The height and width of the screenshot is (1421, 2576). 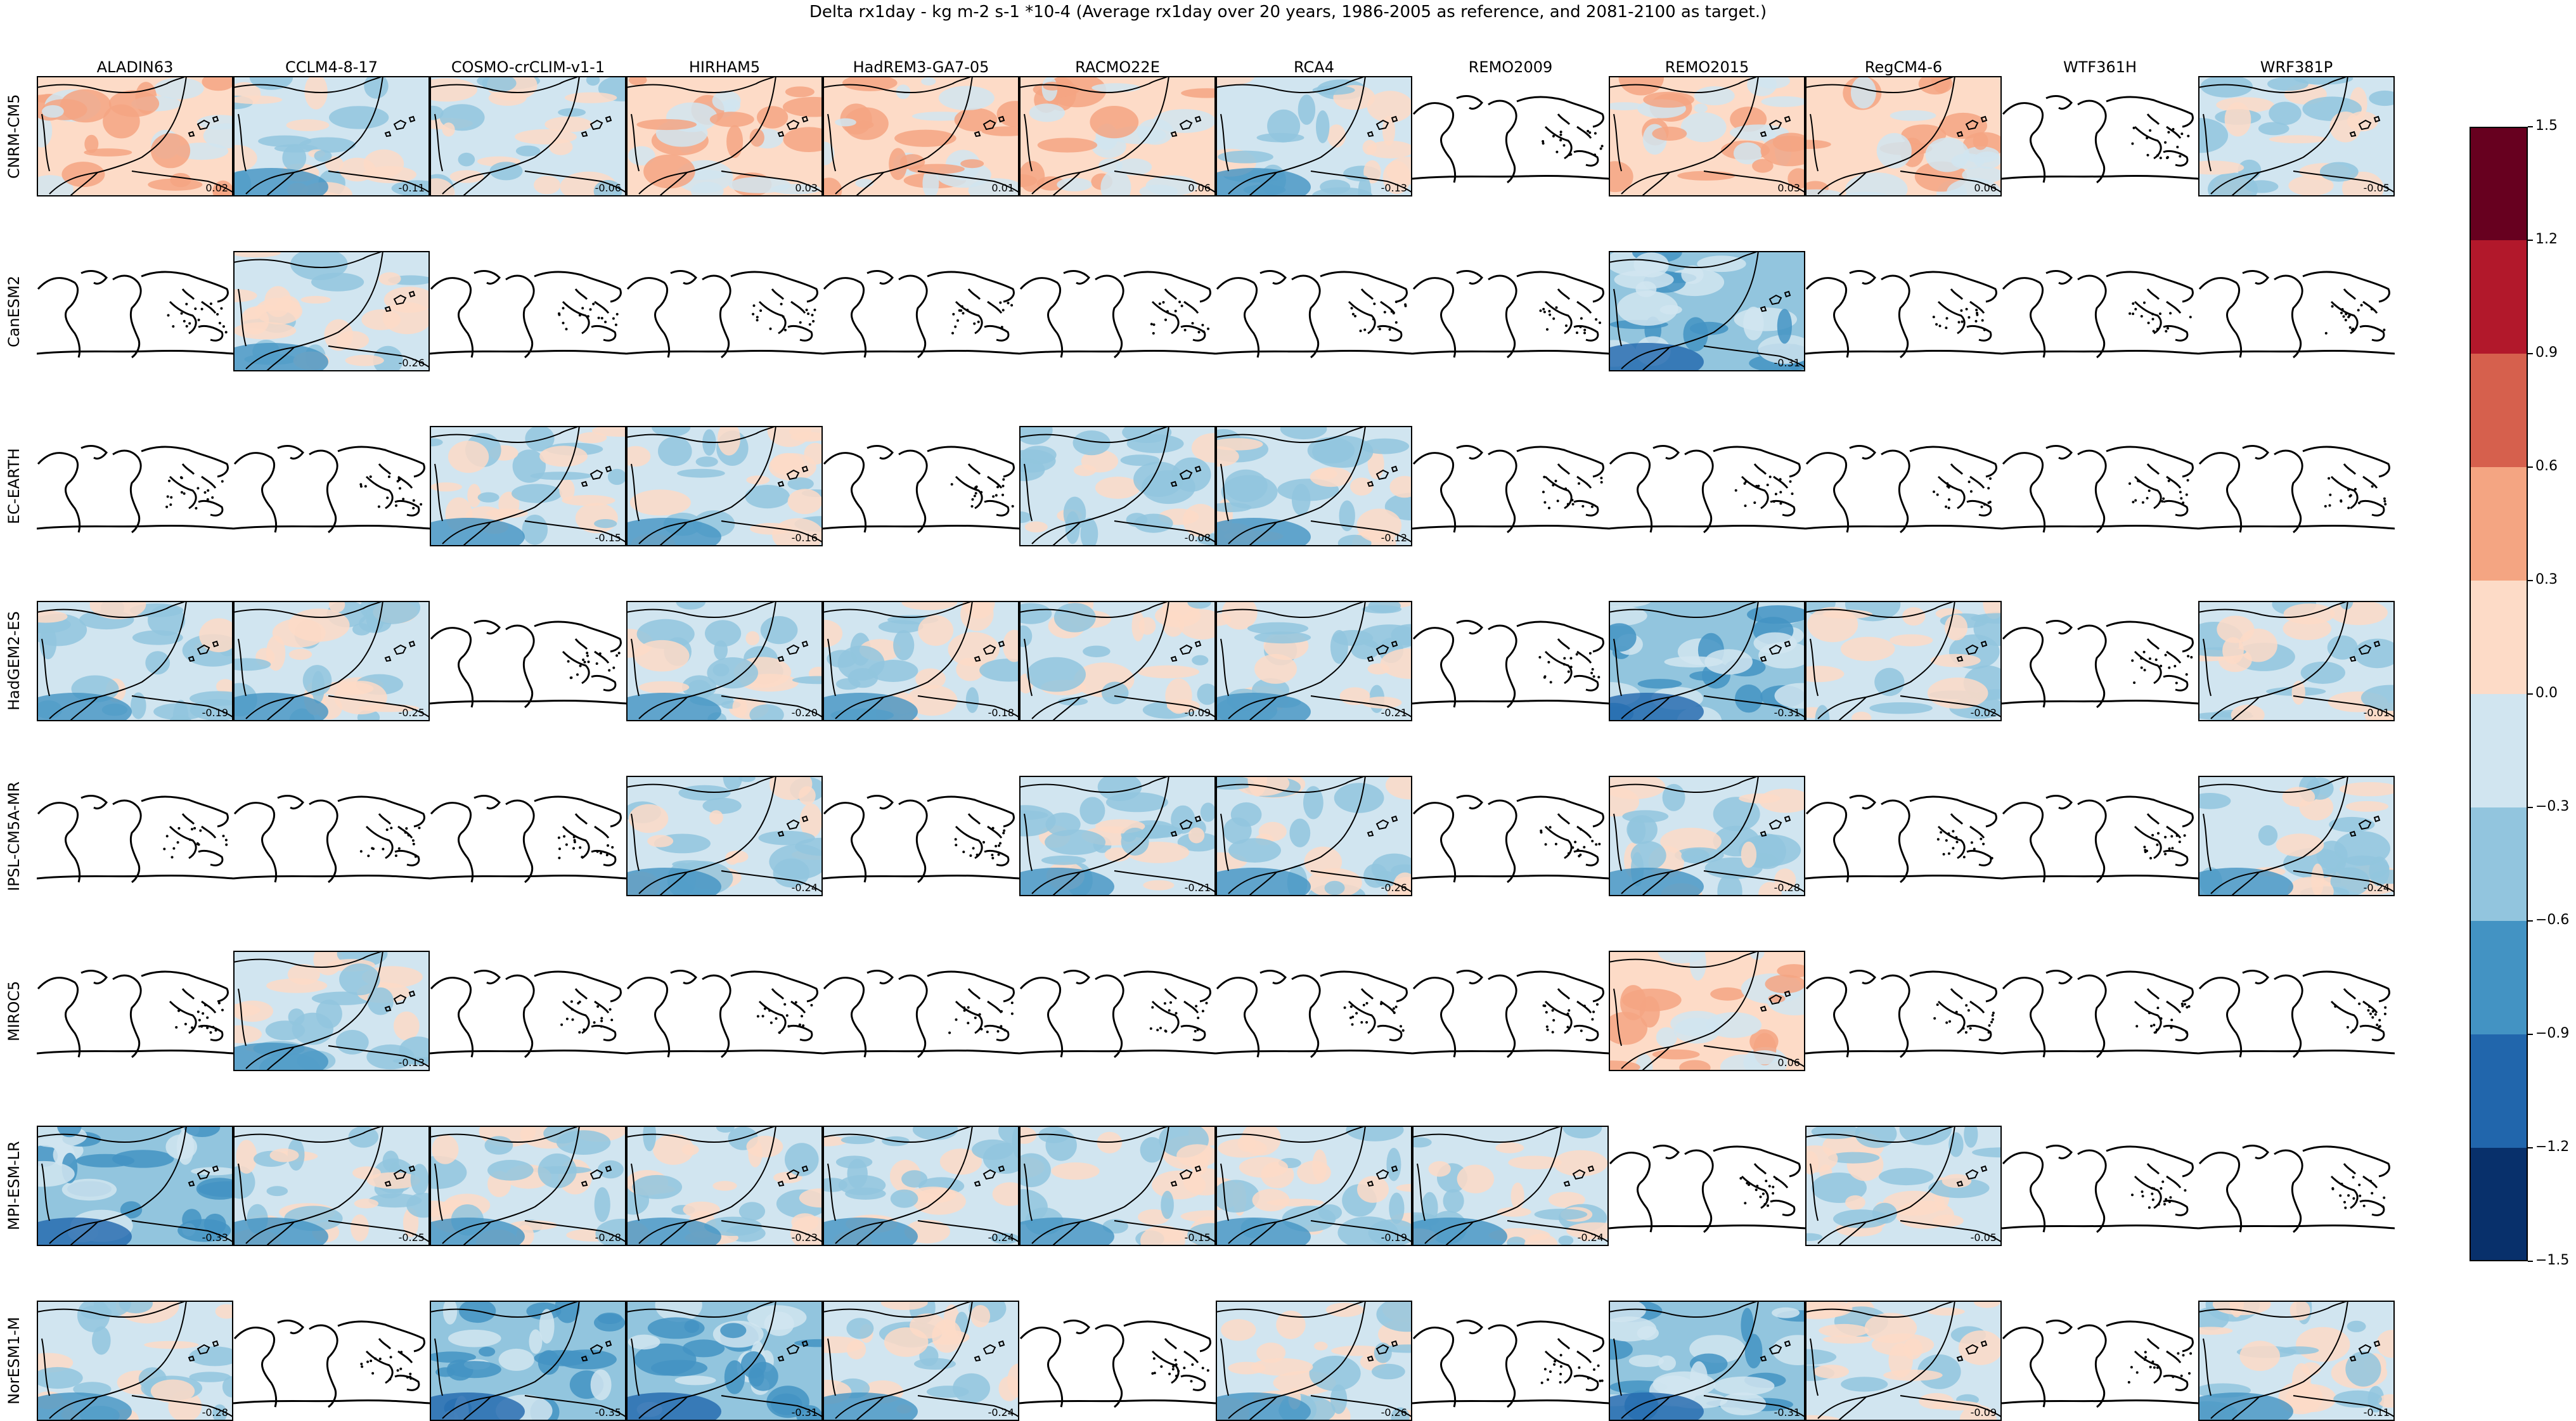 What do you see at coordinates (2377, 713) in the screenshot?
I see `panel-value-label: -0.01` at bounding box center [2377, 713].